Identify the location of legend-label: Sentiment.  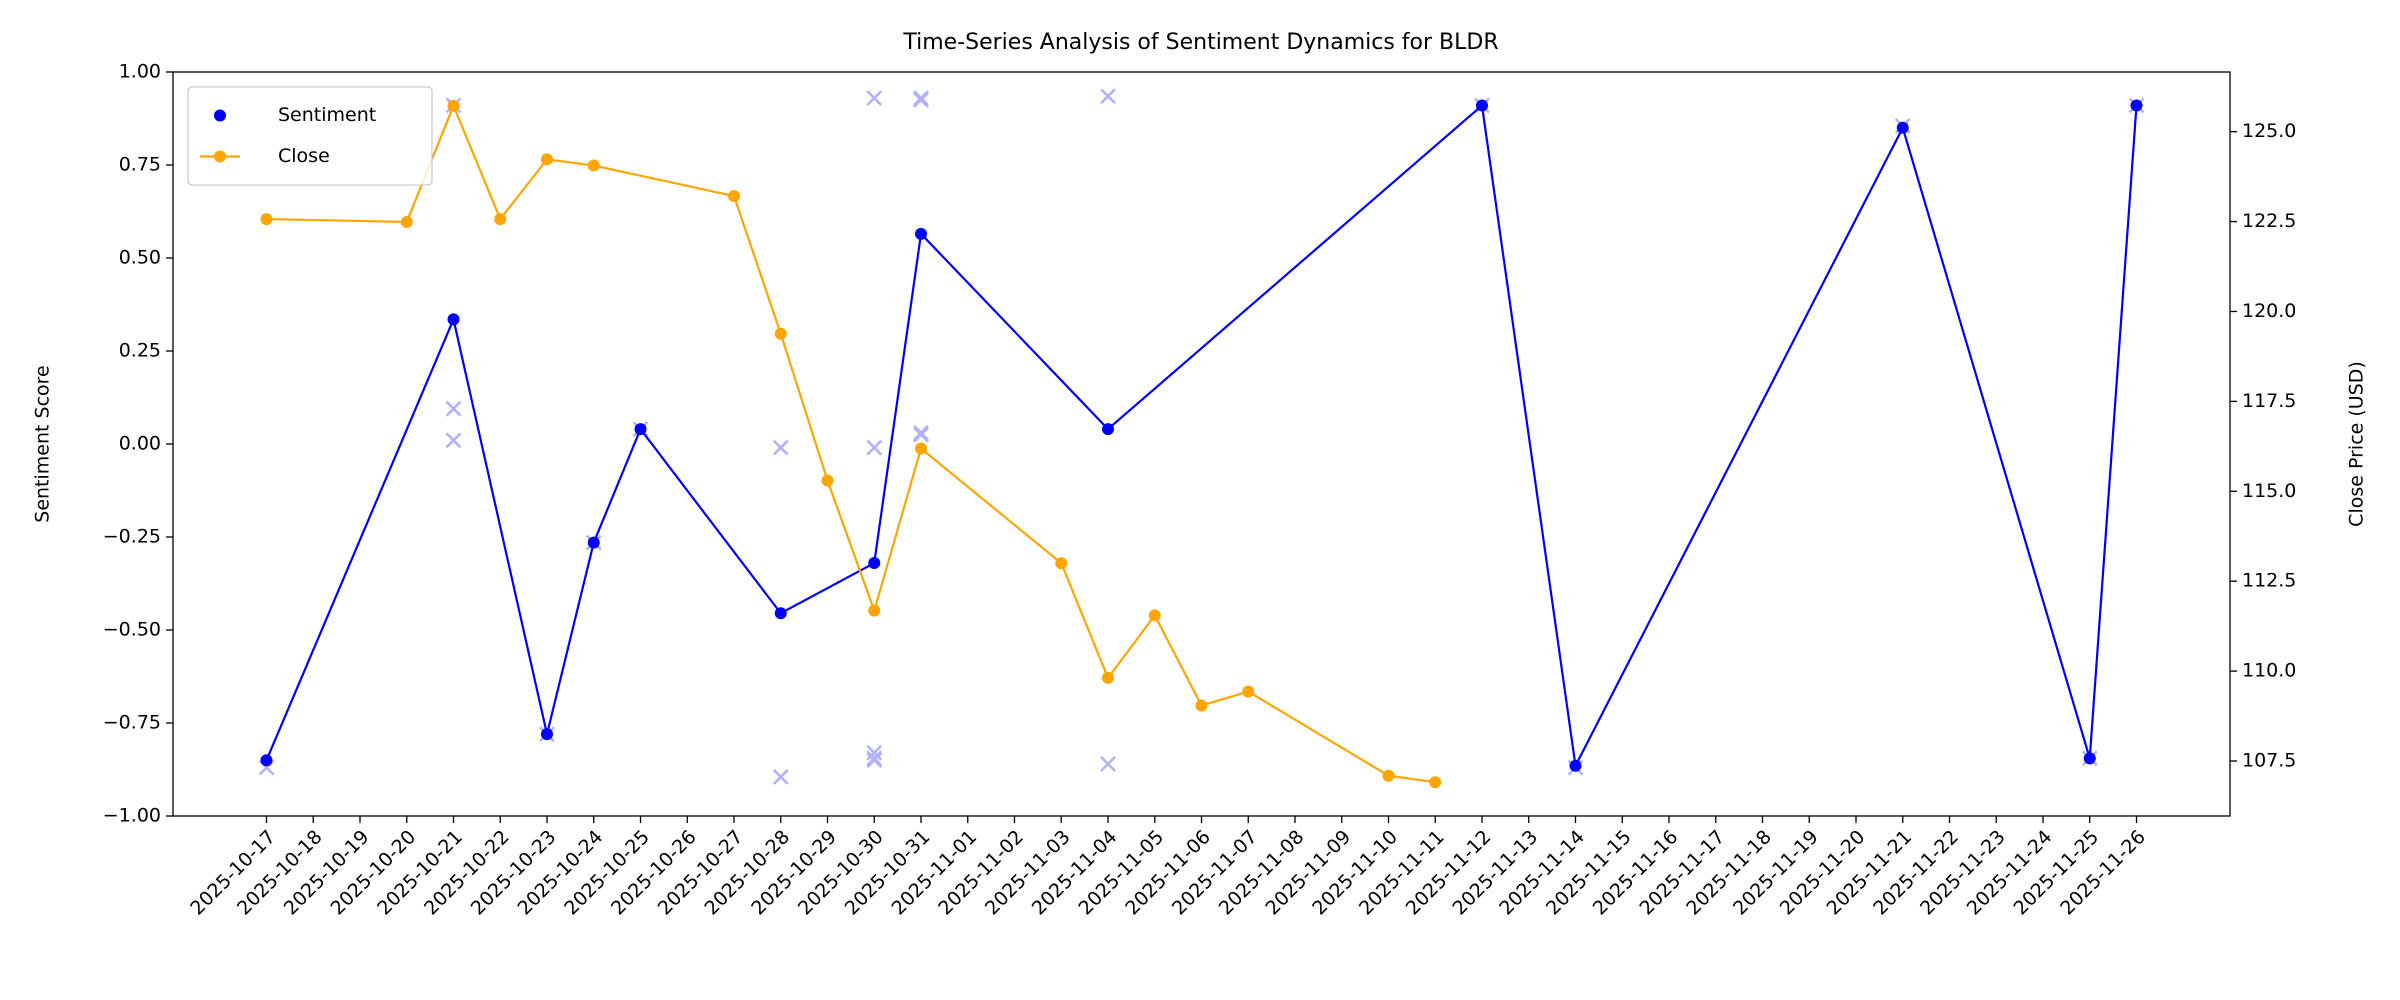
(327, 115).